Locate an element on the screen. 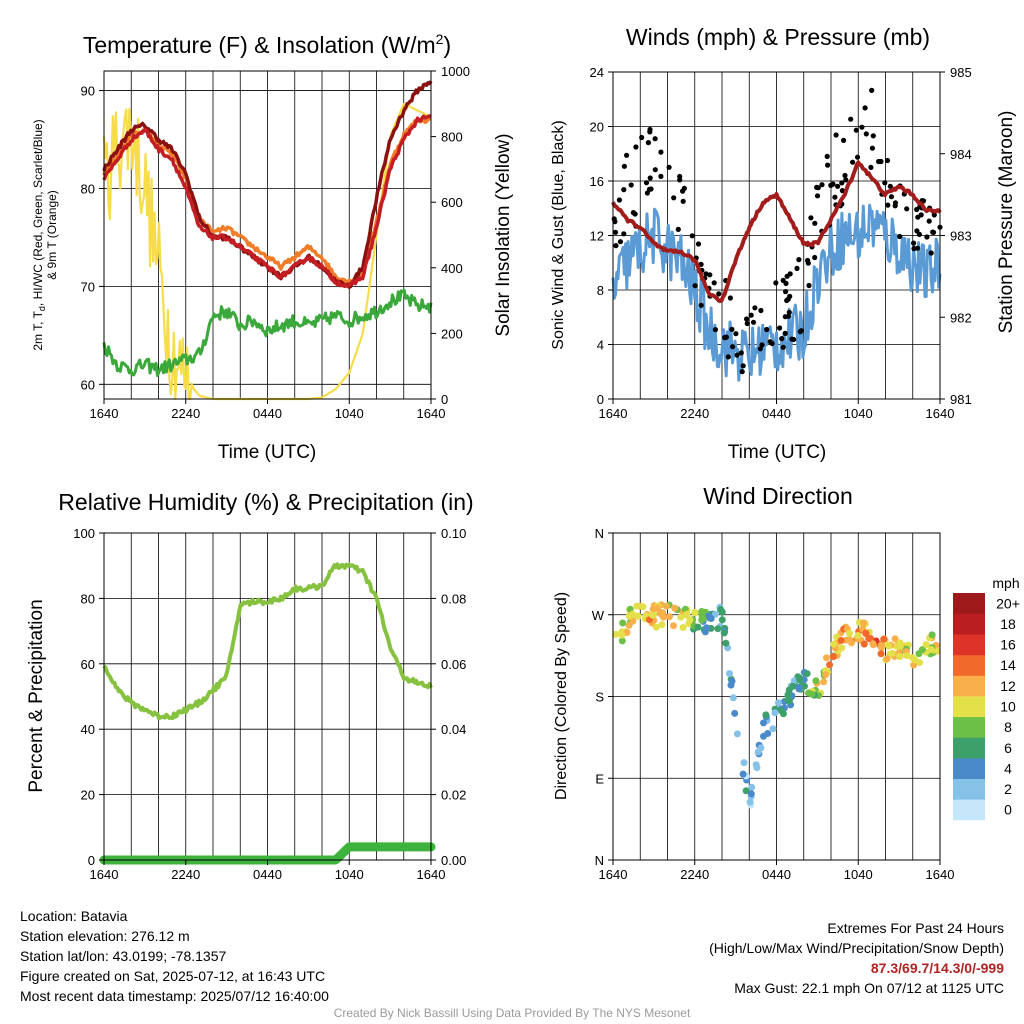 This screenshot has width=1024, height=1024. insolation-ytick-label-right: 1000 is located at coordinates (455, 71).